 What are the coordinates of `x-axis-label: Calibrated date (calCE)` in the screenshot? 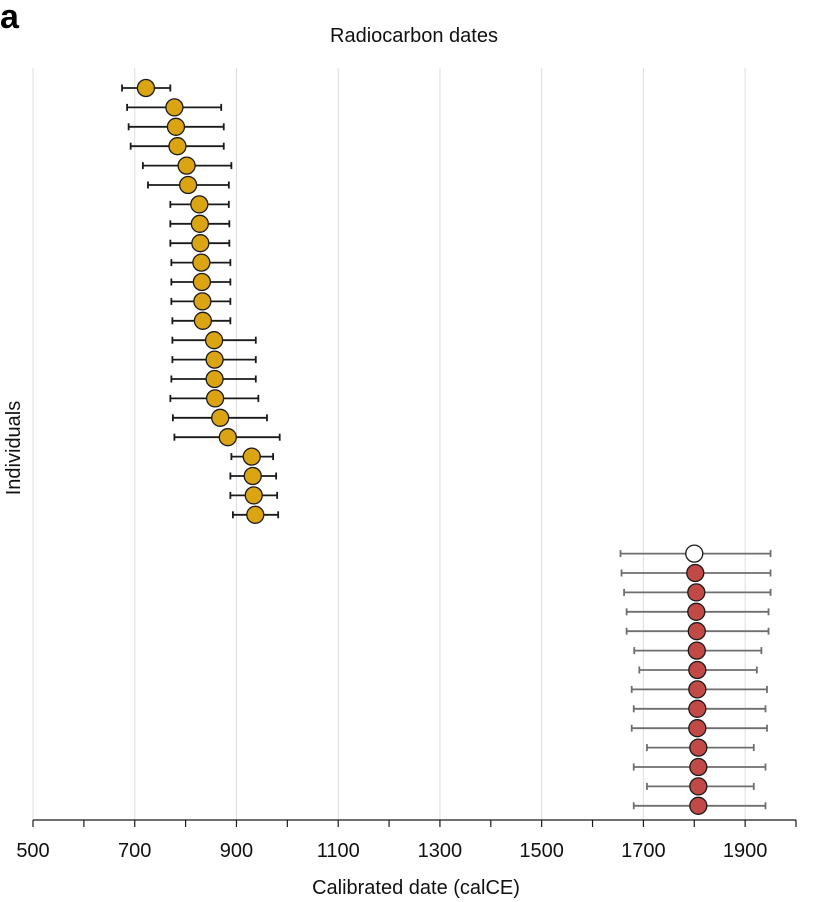 It's located at (416, 888).